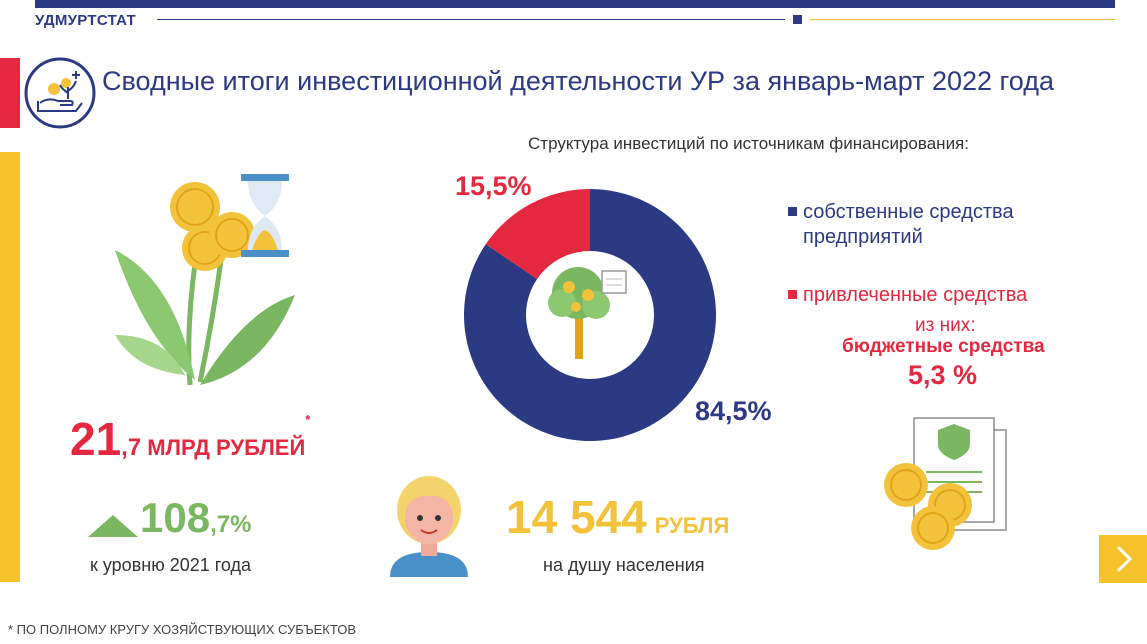  What do you see at coordinates (171, 565) in the screenshot?
I see `growth-caption: к уровню 2021 года` at bounding box center [171, 565].